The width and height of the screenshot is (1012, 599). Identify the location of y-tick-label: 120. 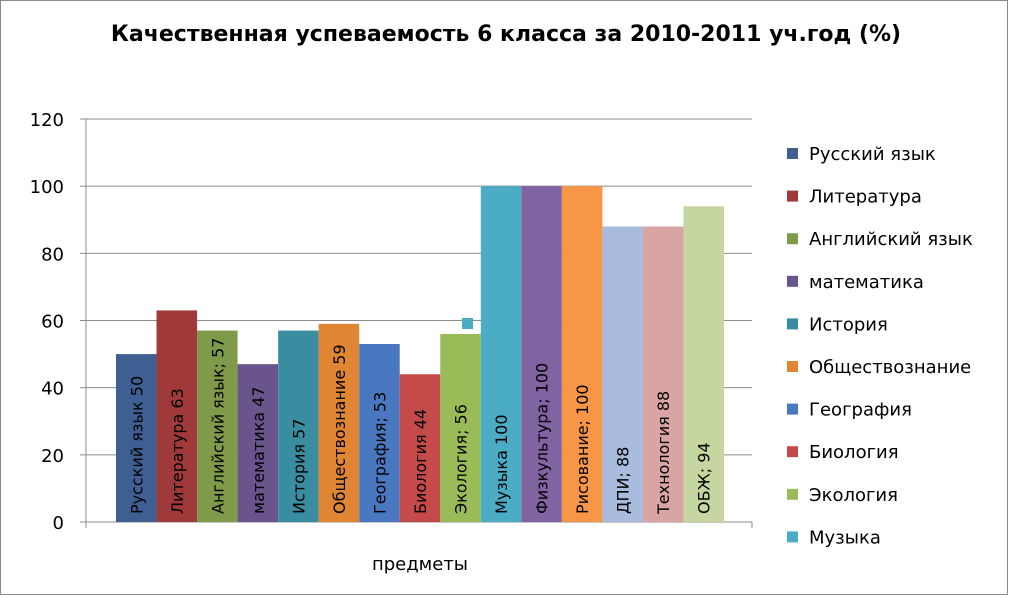
(47, 120).